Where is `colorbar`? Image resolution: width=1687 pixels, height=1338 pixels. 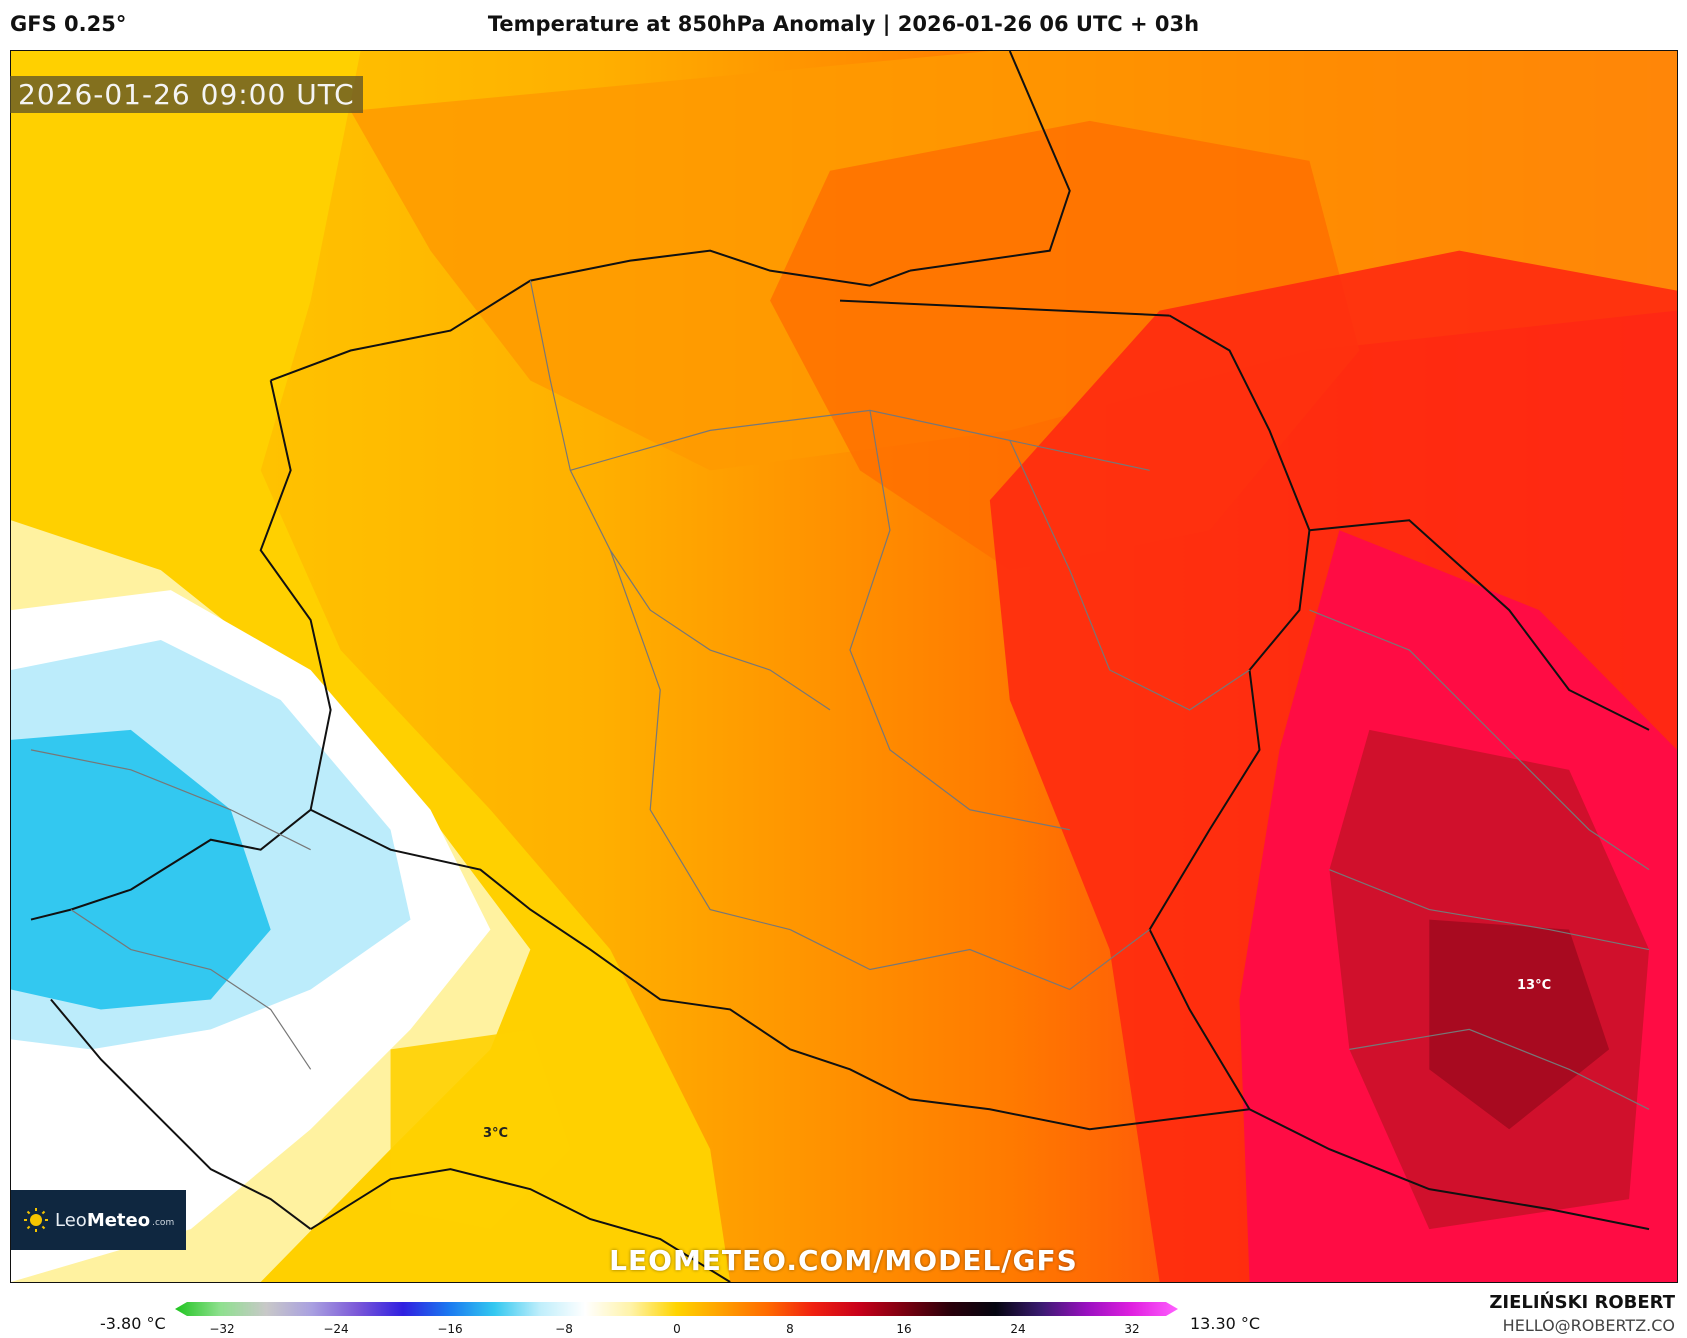
colorbar is located at coordinates (676, 1309).